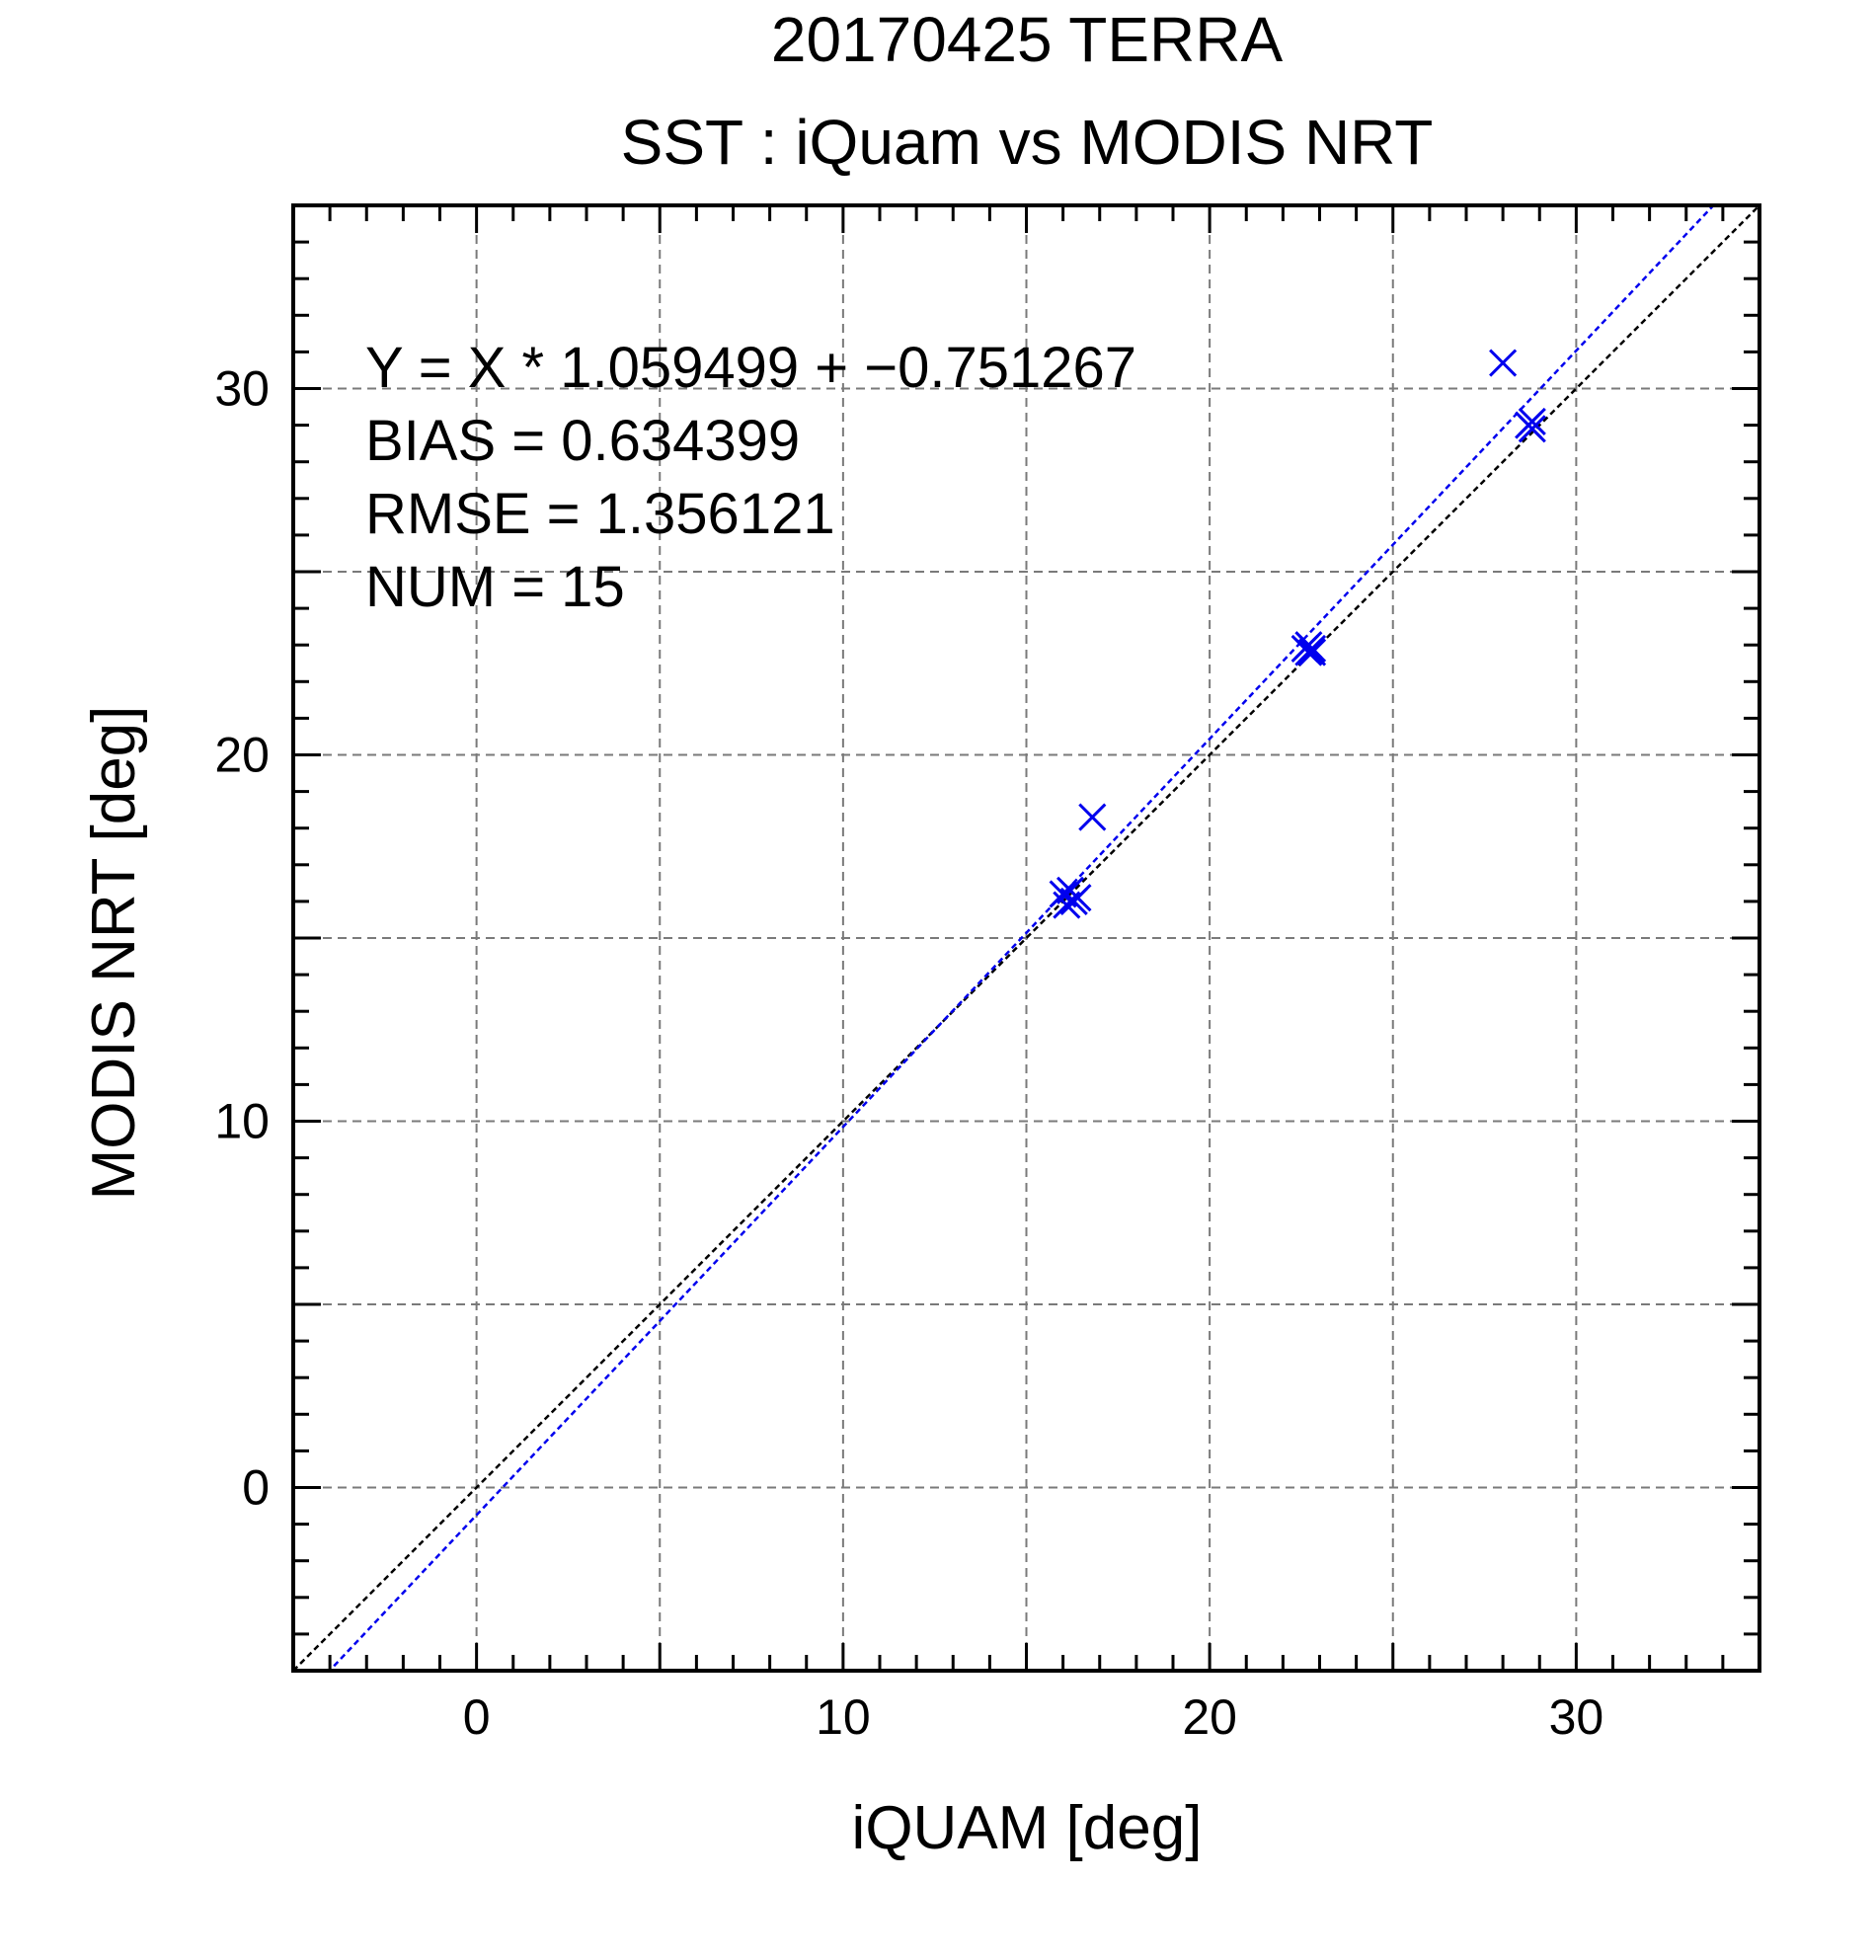 The height and width of the screenshot is (1960, 1876). I want to click on fit-equation: Y = X * 1.059499 + −0.751267, so click(750, 368).